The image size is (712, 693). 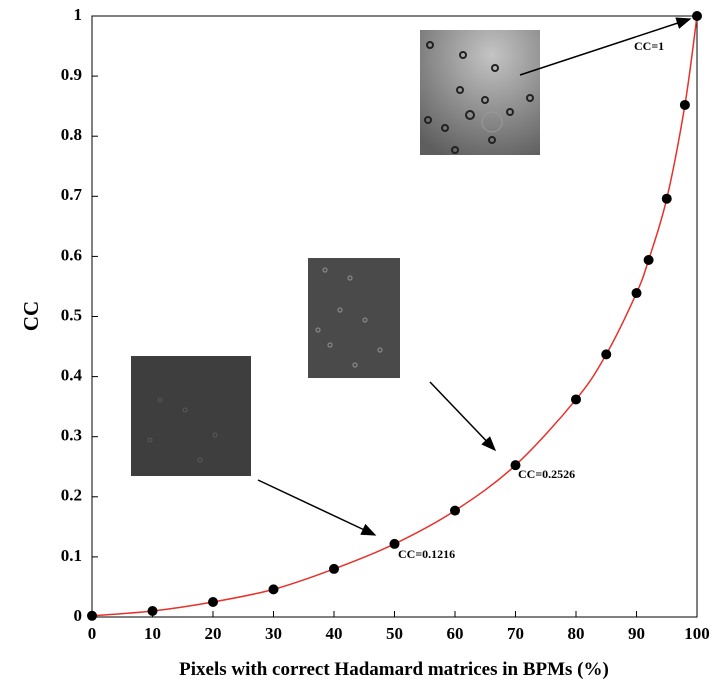 What do you see at coordinates (71, 254) in the screenshot?
I see `y-tick-label: 0.6` at bounding box center [71, 254].